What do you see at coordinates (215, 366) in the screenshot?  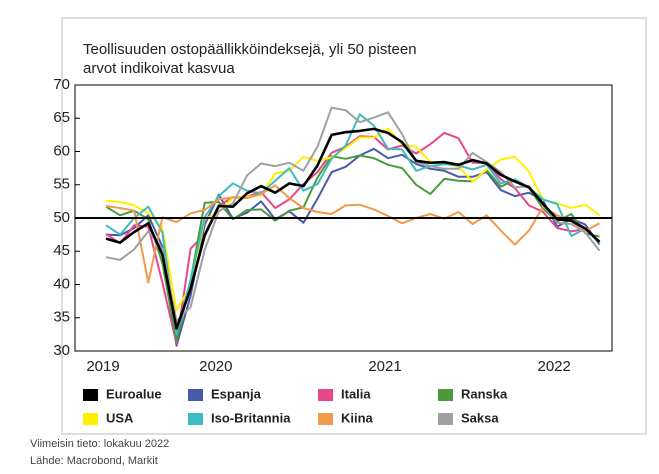 I see `x-tick-label: 2020` at bounding box center [215, 366].